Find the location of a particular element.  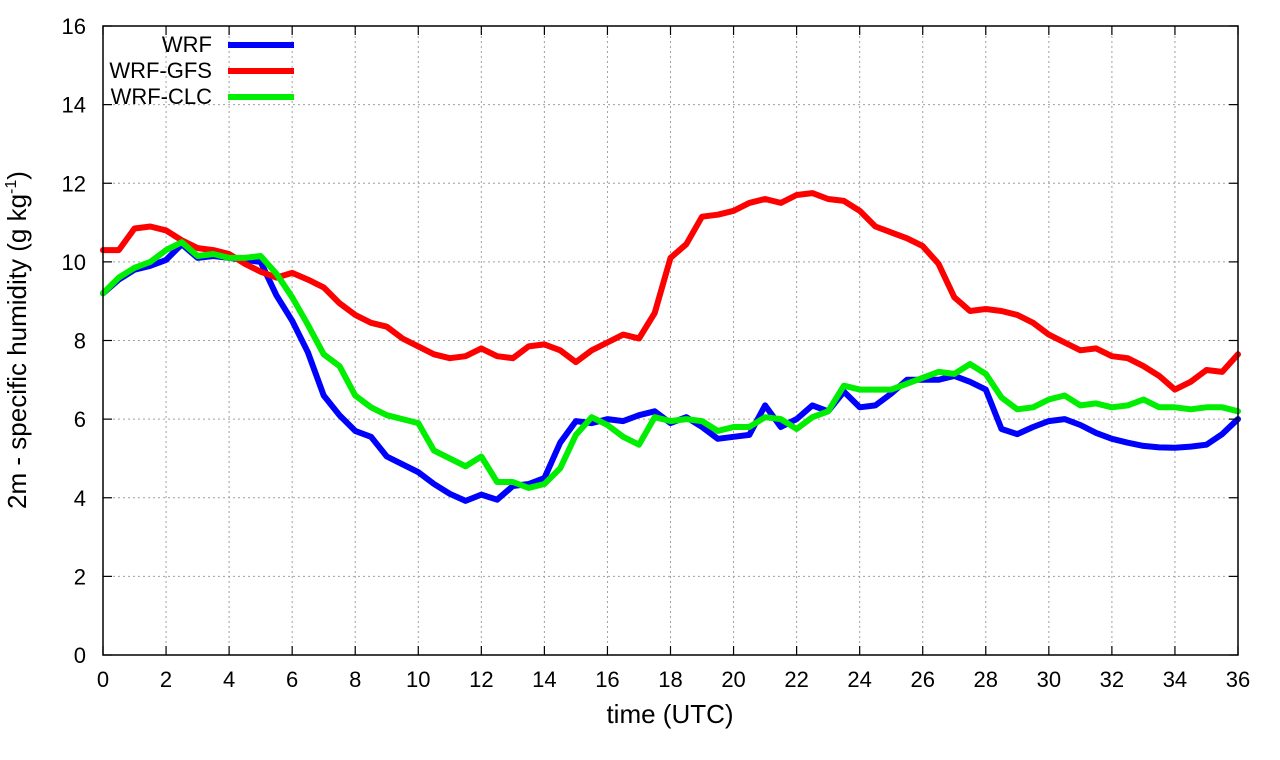

y-tick-label: 16 is located at coordinates (74, 26).